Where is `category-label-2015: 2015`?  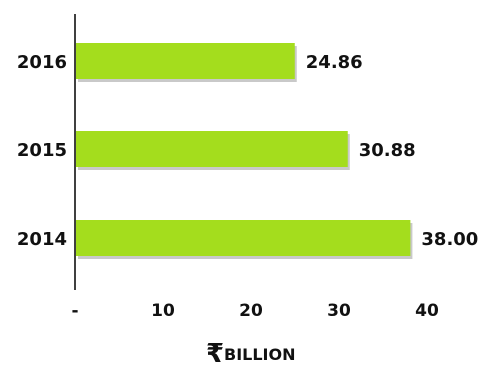 category-label-2015: 2015 is located at coordinates (42, 150).